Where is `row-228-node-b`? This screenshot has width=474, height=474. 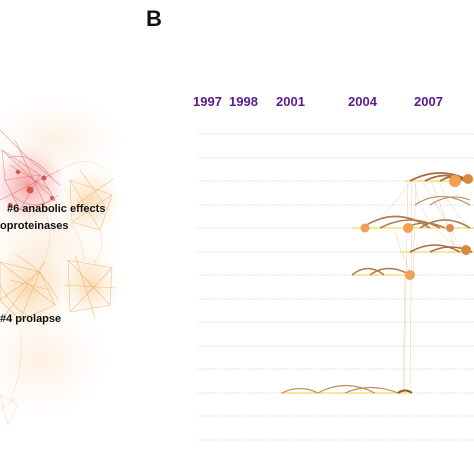 row-228-node-b is located at coordinates (408, 228).